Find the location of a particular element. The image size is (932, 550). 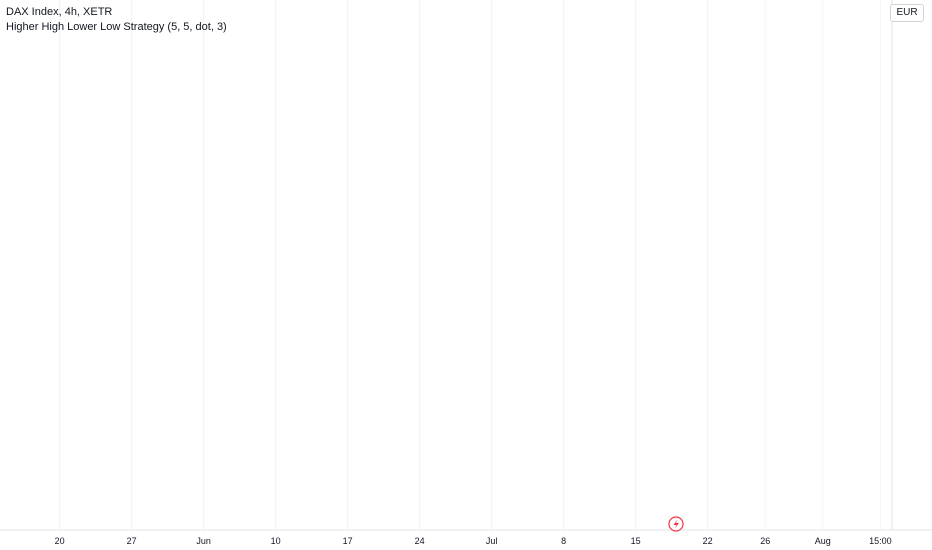

time-tick-label: 24 is located at coordinates (420, 541).